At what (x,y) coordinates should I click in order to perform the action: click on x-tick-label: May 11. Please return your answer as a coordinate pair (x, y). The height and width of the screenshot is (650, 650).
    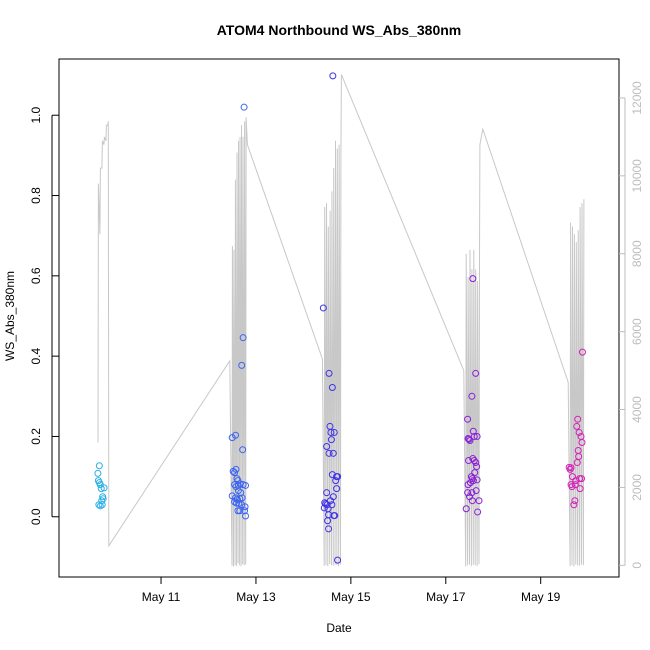
    Looking at the image, I should click on (161, 597).